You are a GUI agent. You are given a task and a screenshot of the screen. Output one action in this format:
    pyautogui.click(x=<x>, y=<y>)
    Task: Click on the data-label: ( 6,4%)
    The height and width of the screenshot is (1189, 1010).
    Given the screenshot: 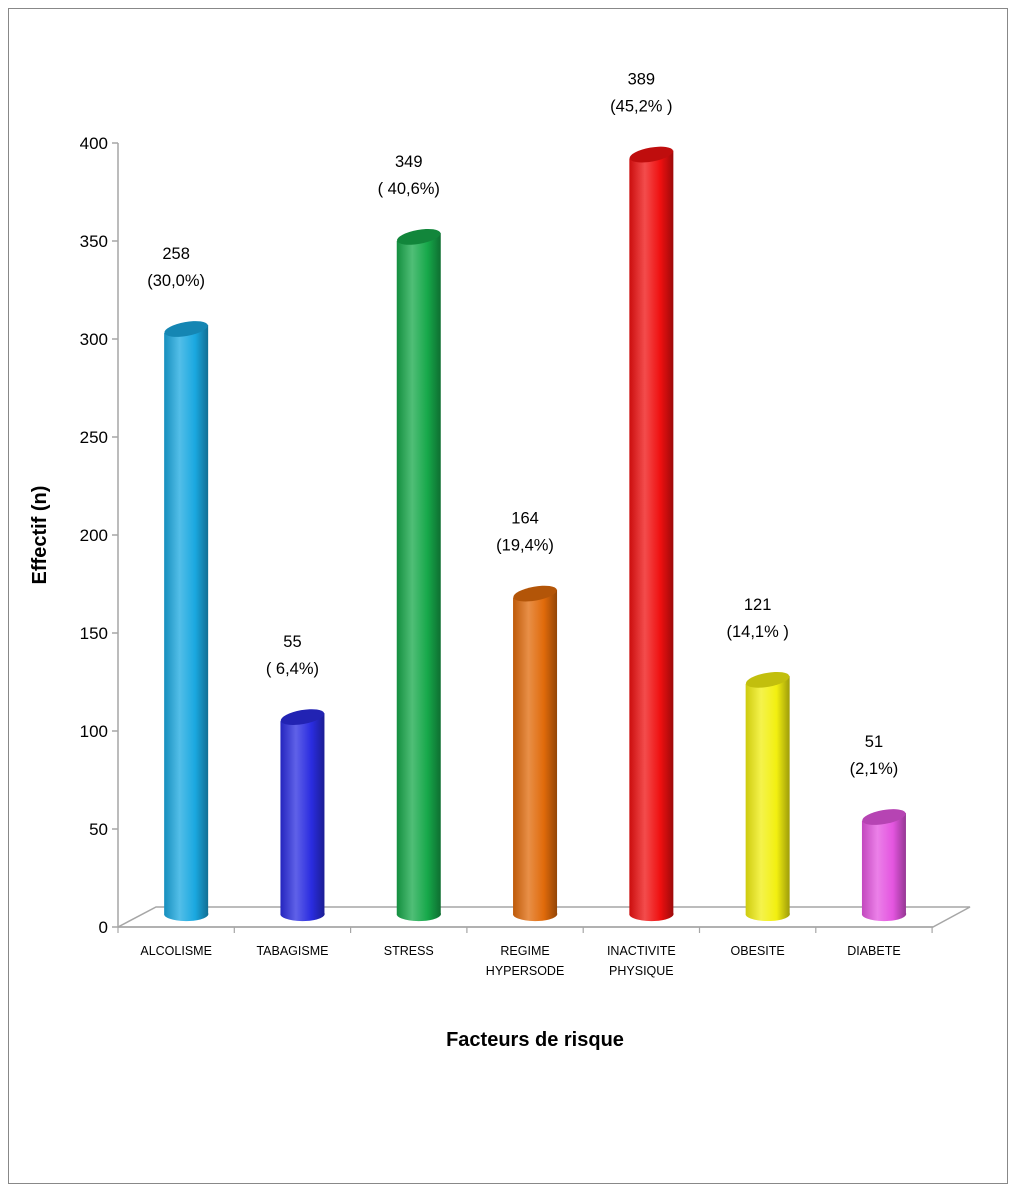 What is the action you would take?
    pyautogui.click(x=292, y=669)
    